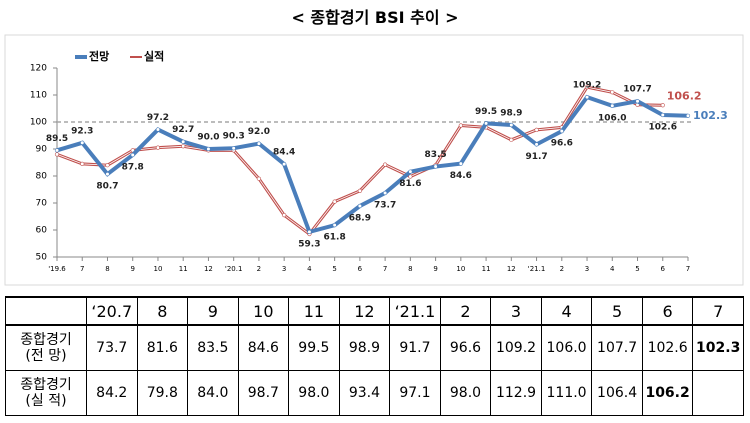 The image size is (750, 423). Describe the element at coordinates (314, 311) in the screenshot. I see `table-cell: 11` at that location.